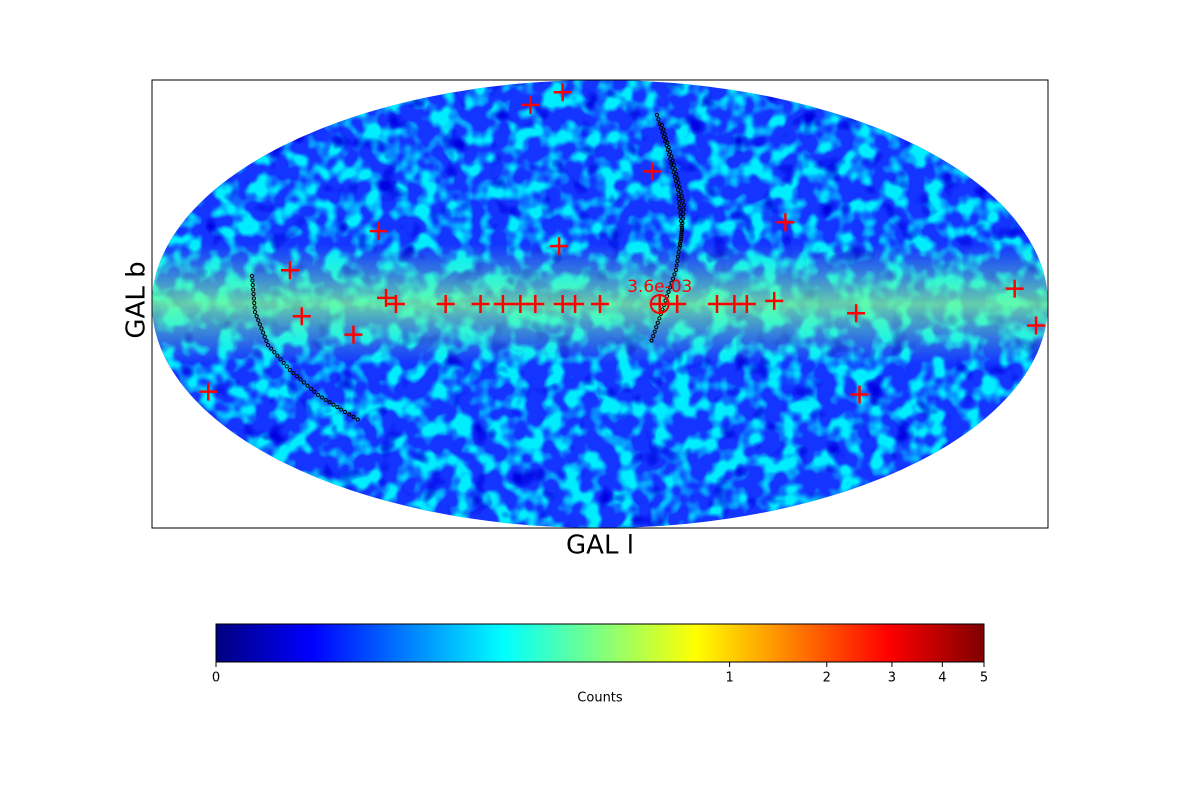  Describe the element at coordinates (659, 287) in the screenshot. I see `annotation-label: 3.6e-03` at that location.